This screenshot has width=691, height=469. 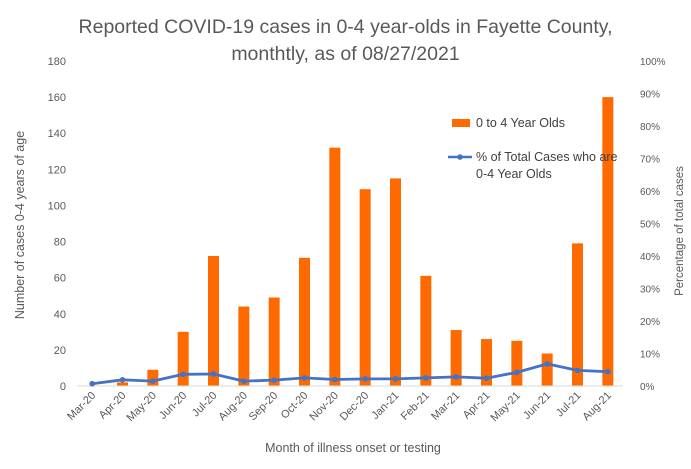 What do you see at coordinates (477, 406) in the screenshot?
I see `x-tick-label: Apr-21` at bounding box center [477, 406].